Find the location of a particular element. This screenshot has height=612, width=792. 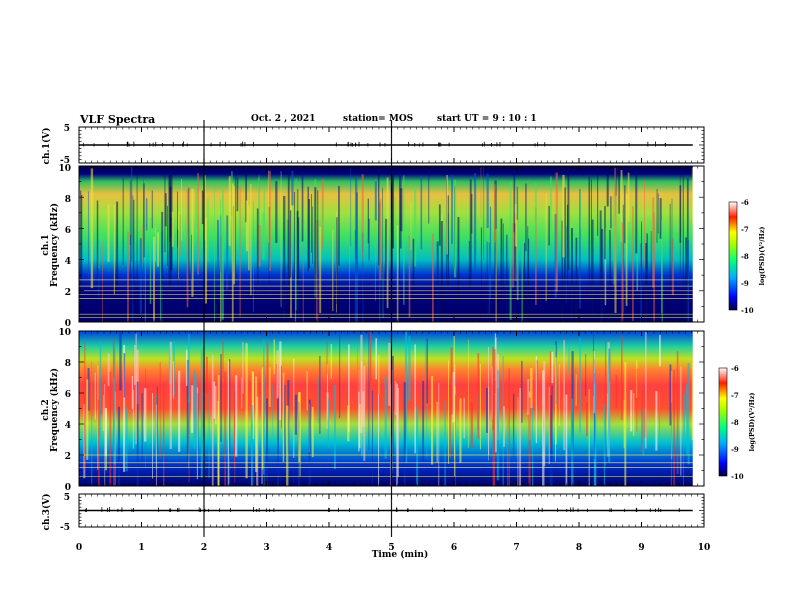

x-axis-tick-labels: 0 1 2 3 4 5 6 7 8 9 10 is located at coordinates (393, 548).